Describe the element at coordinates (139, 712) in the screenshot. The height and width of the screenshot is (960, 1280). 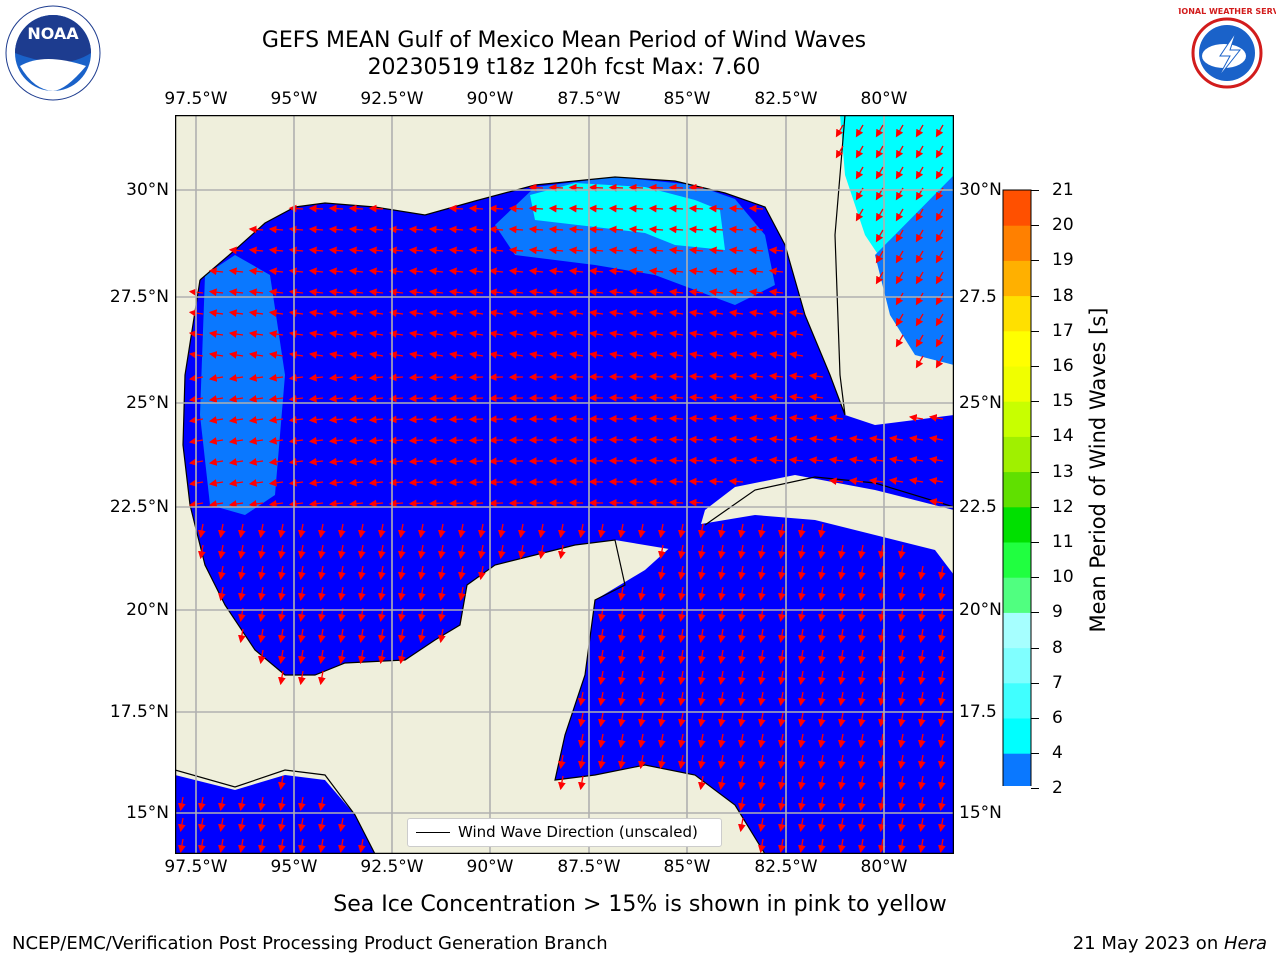
I see `y-tick-label-left: 17.5°N` at that location.